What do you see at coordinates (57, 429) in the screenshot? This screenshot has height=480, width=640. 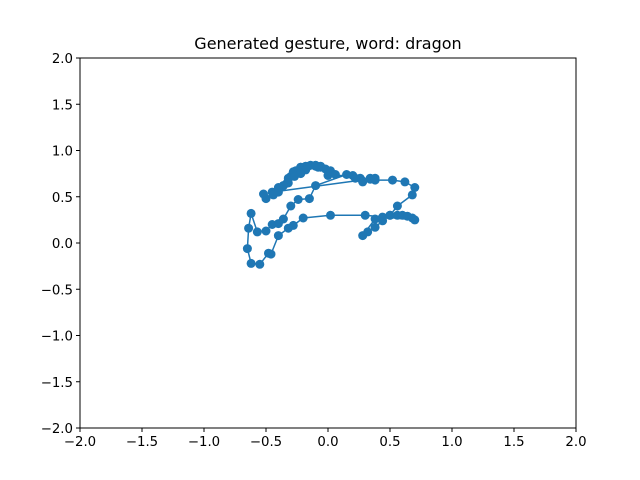 I see `y-tick-label: −2.0` at bounding box center [57, 429].